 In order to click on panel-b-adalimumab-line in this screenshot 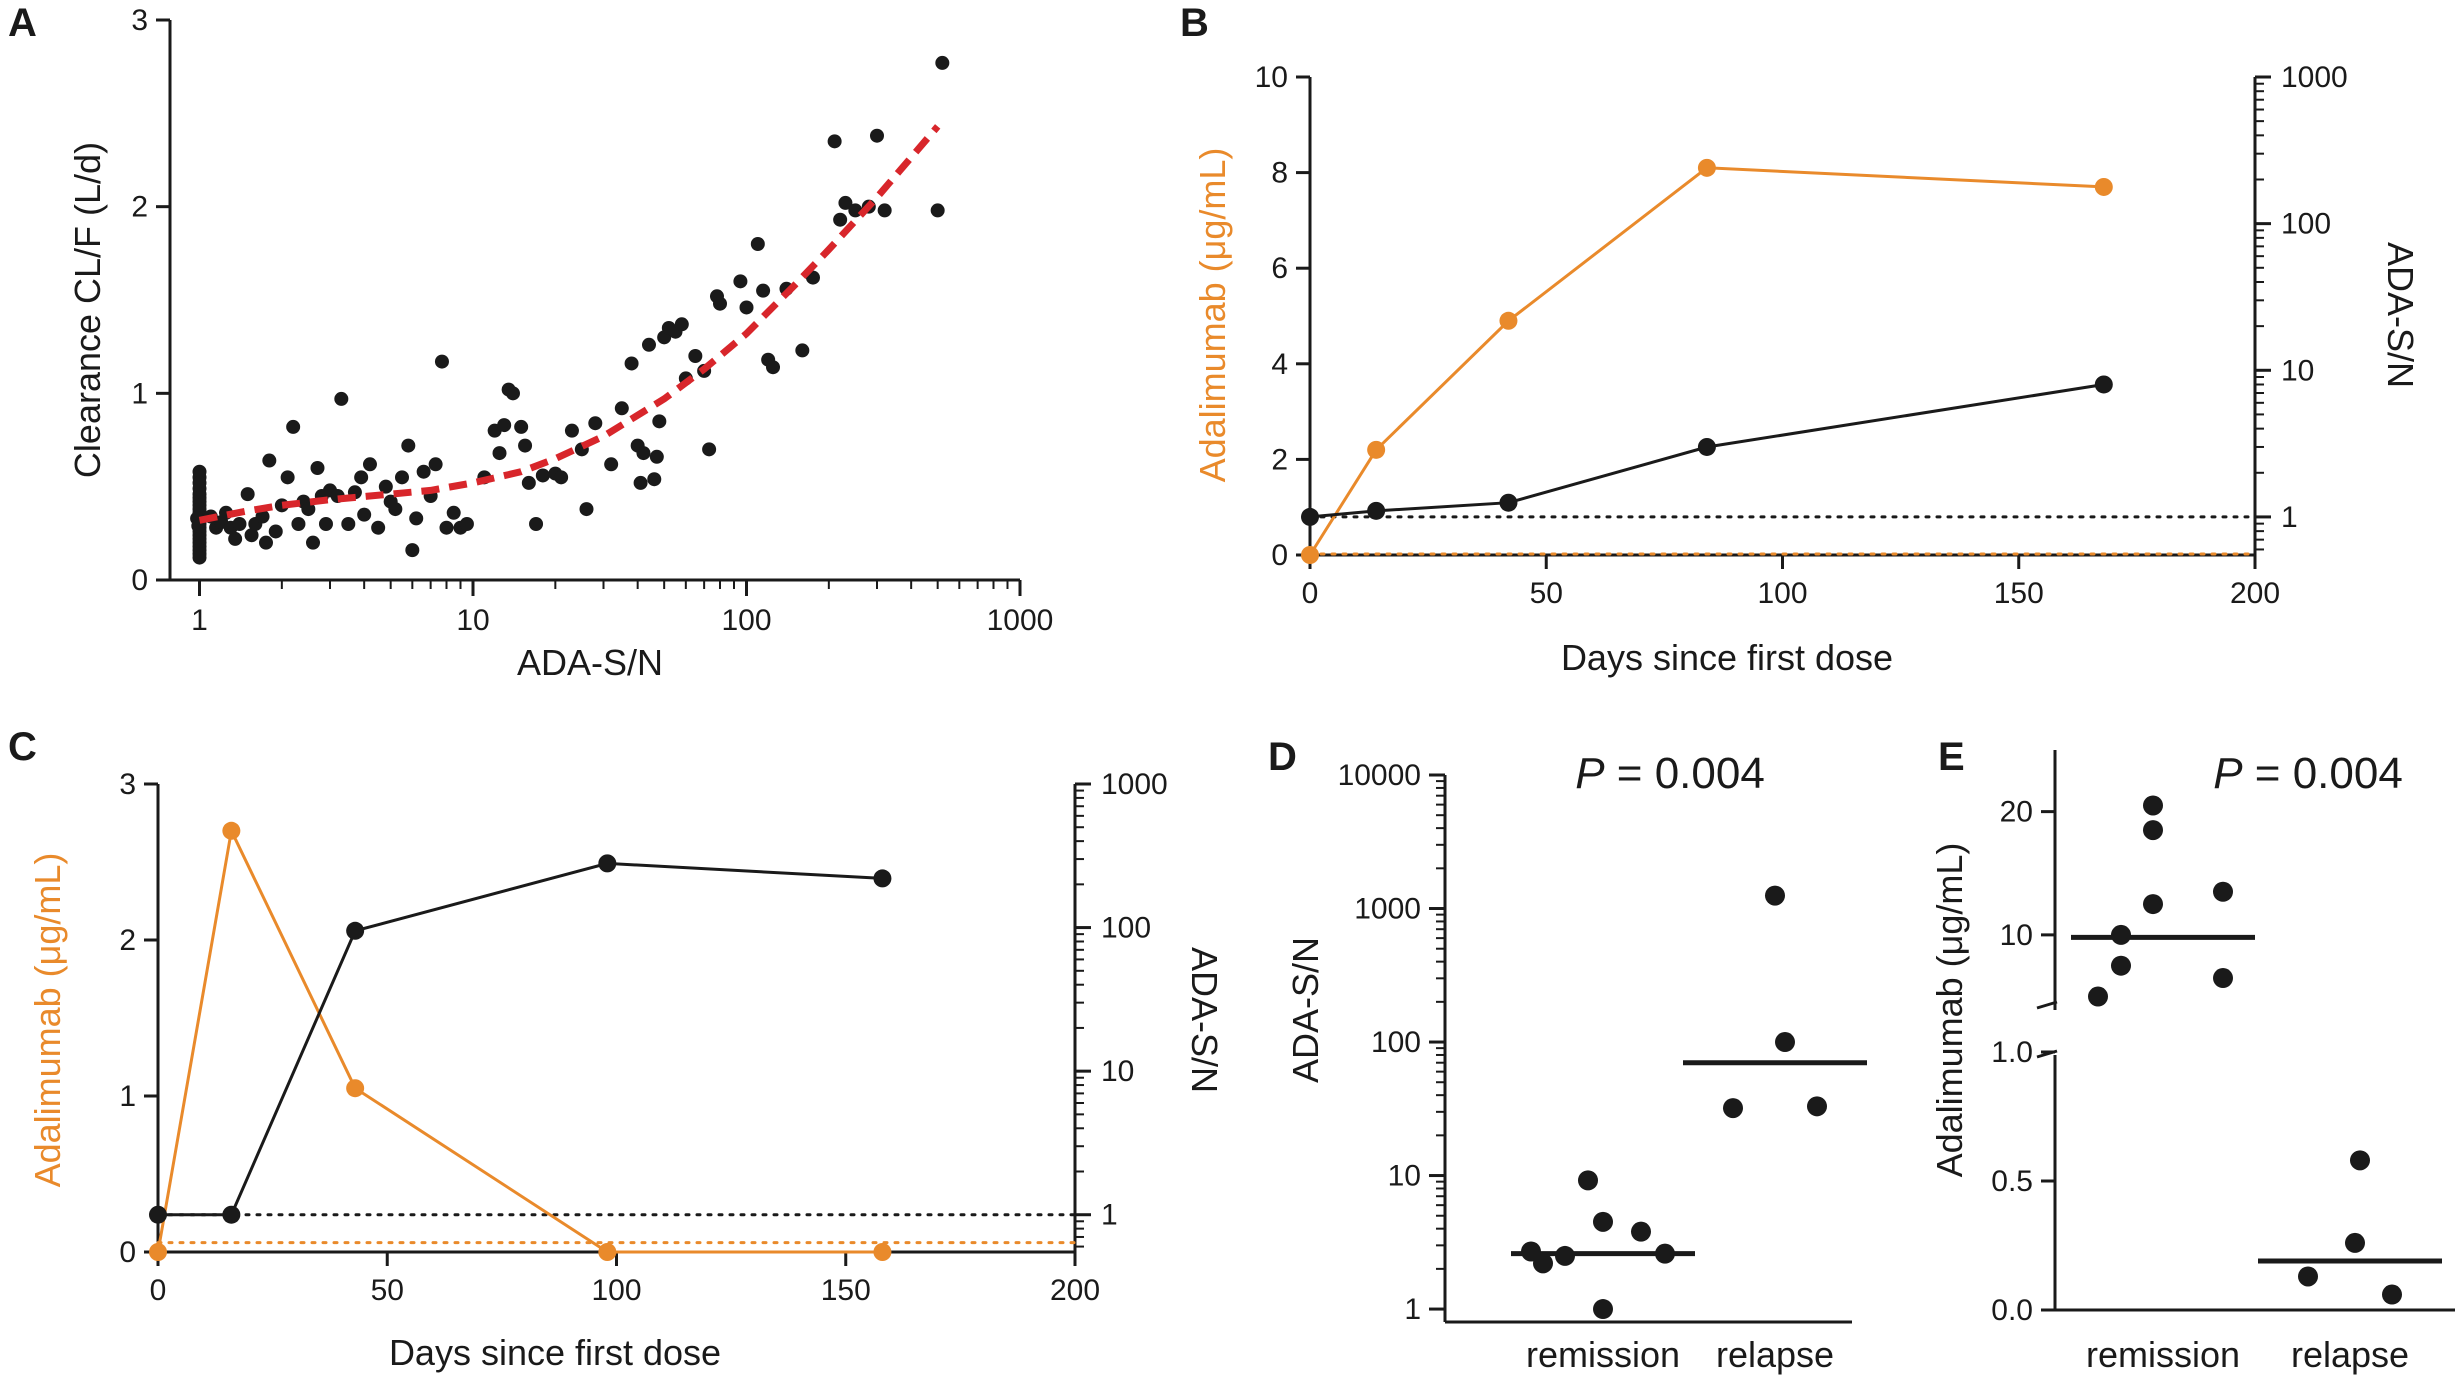, I will do `click(1706, 361)`.